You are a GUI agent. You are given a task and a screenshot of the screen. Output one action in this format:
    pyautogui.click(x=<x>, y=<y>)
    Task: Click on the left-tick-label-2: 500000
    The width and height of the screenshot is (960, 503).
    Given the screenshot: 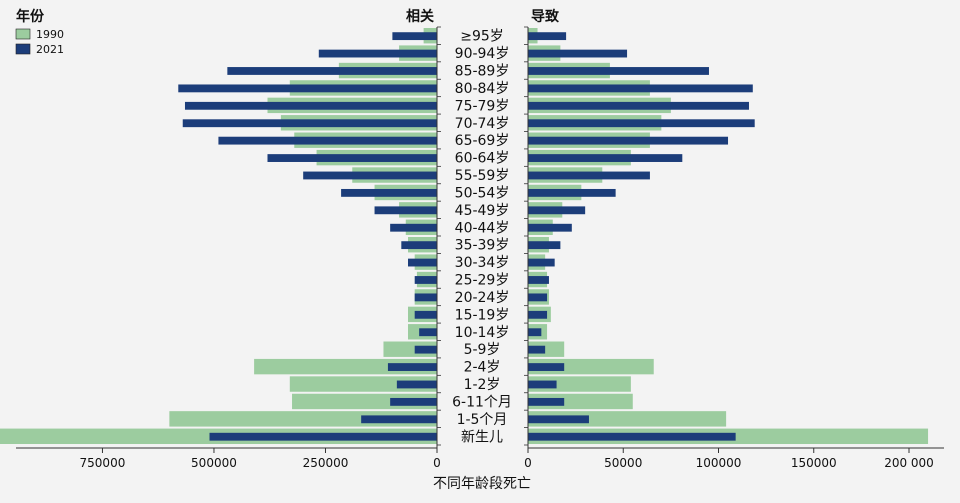 What is the action you would take?
    pyautogui.click(x=214, y=463)
    